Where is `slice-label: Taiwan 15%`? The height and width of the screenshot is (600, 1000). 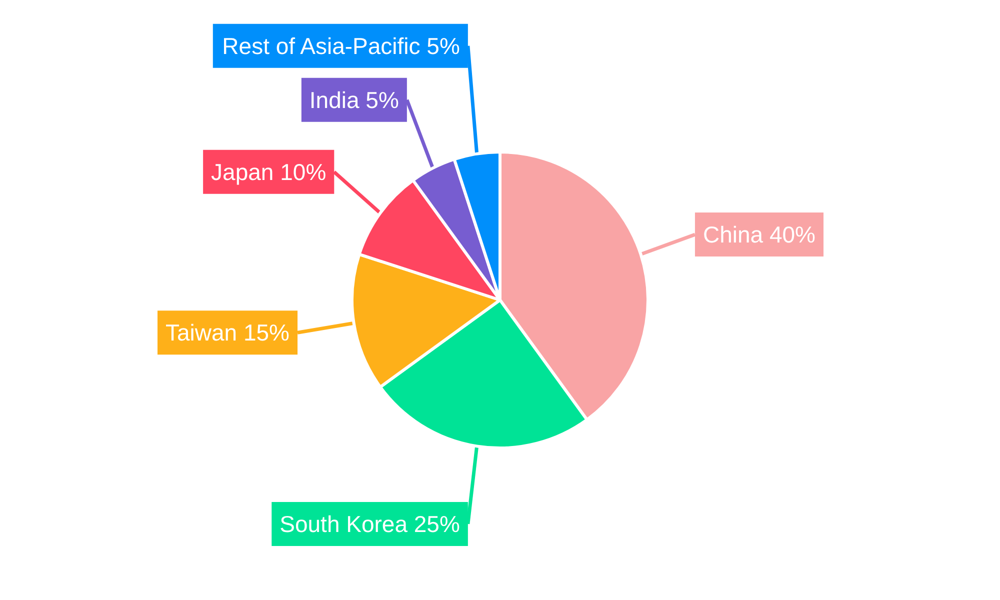
slice-label: Taiwan 15% is located at coordinates (227, 333).